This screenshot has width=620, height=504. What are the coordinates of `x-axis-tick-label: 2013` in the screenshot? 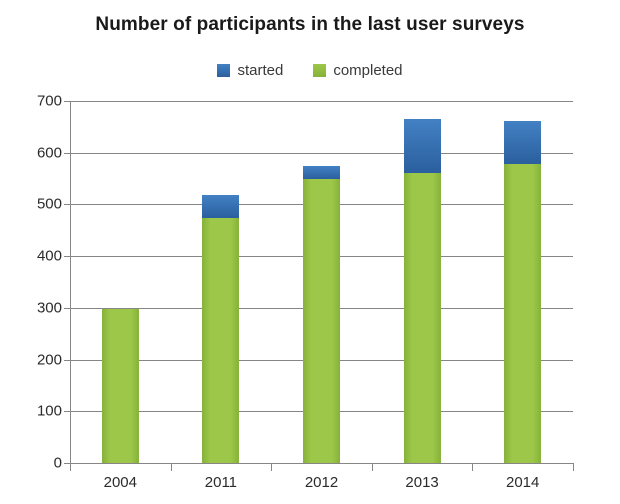 It's located at (422, 482).